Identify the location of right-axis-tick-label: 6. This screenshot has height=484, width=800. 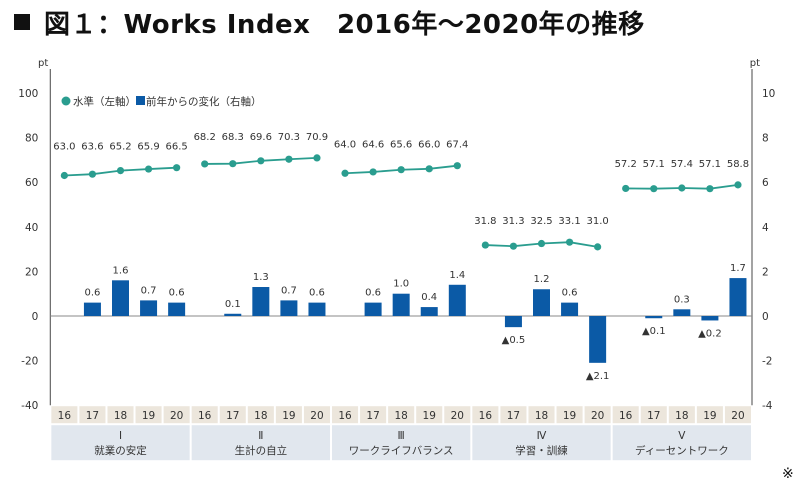
(765, 183).